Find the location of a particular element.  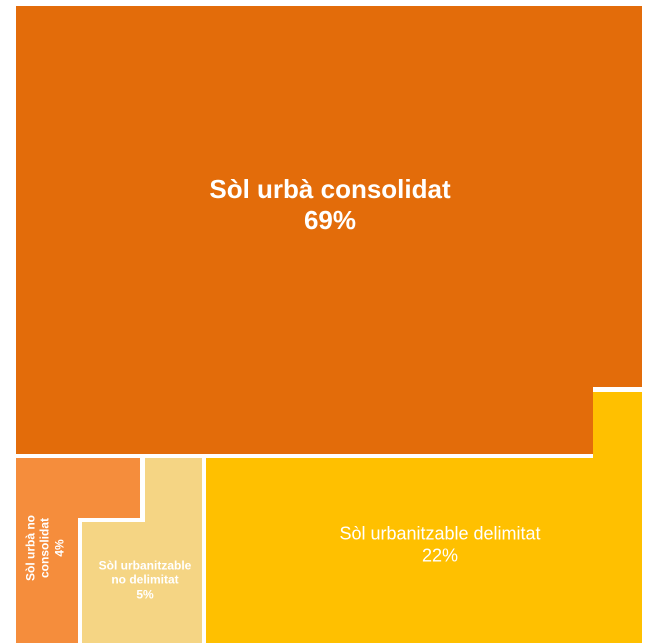

cell-label: Sòl urbà consolidat 69% is located at coordinates (330, 205).